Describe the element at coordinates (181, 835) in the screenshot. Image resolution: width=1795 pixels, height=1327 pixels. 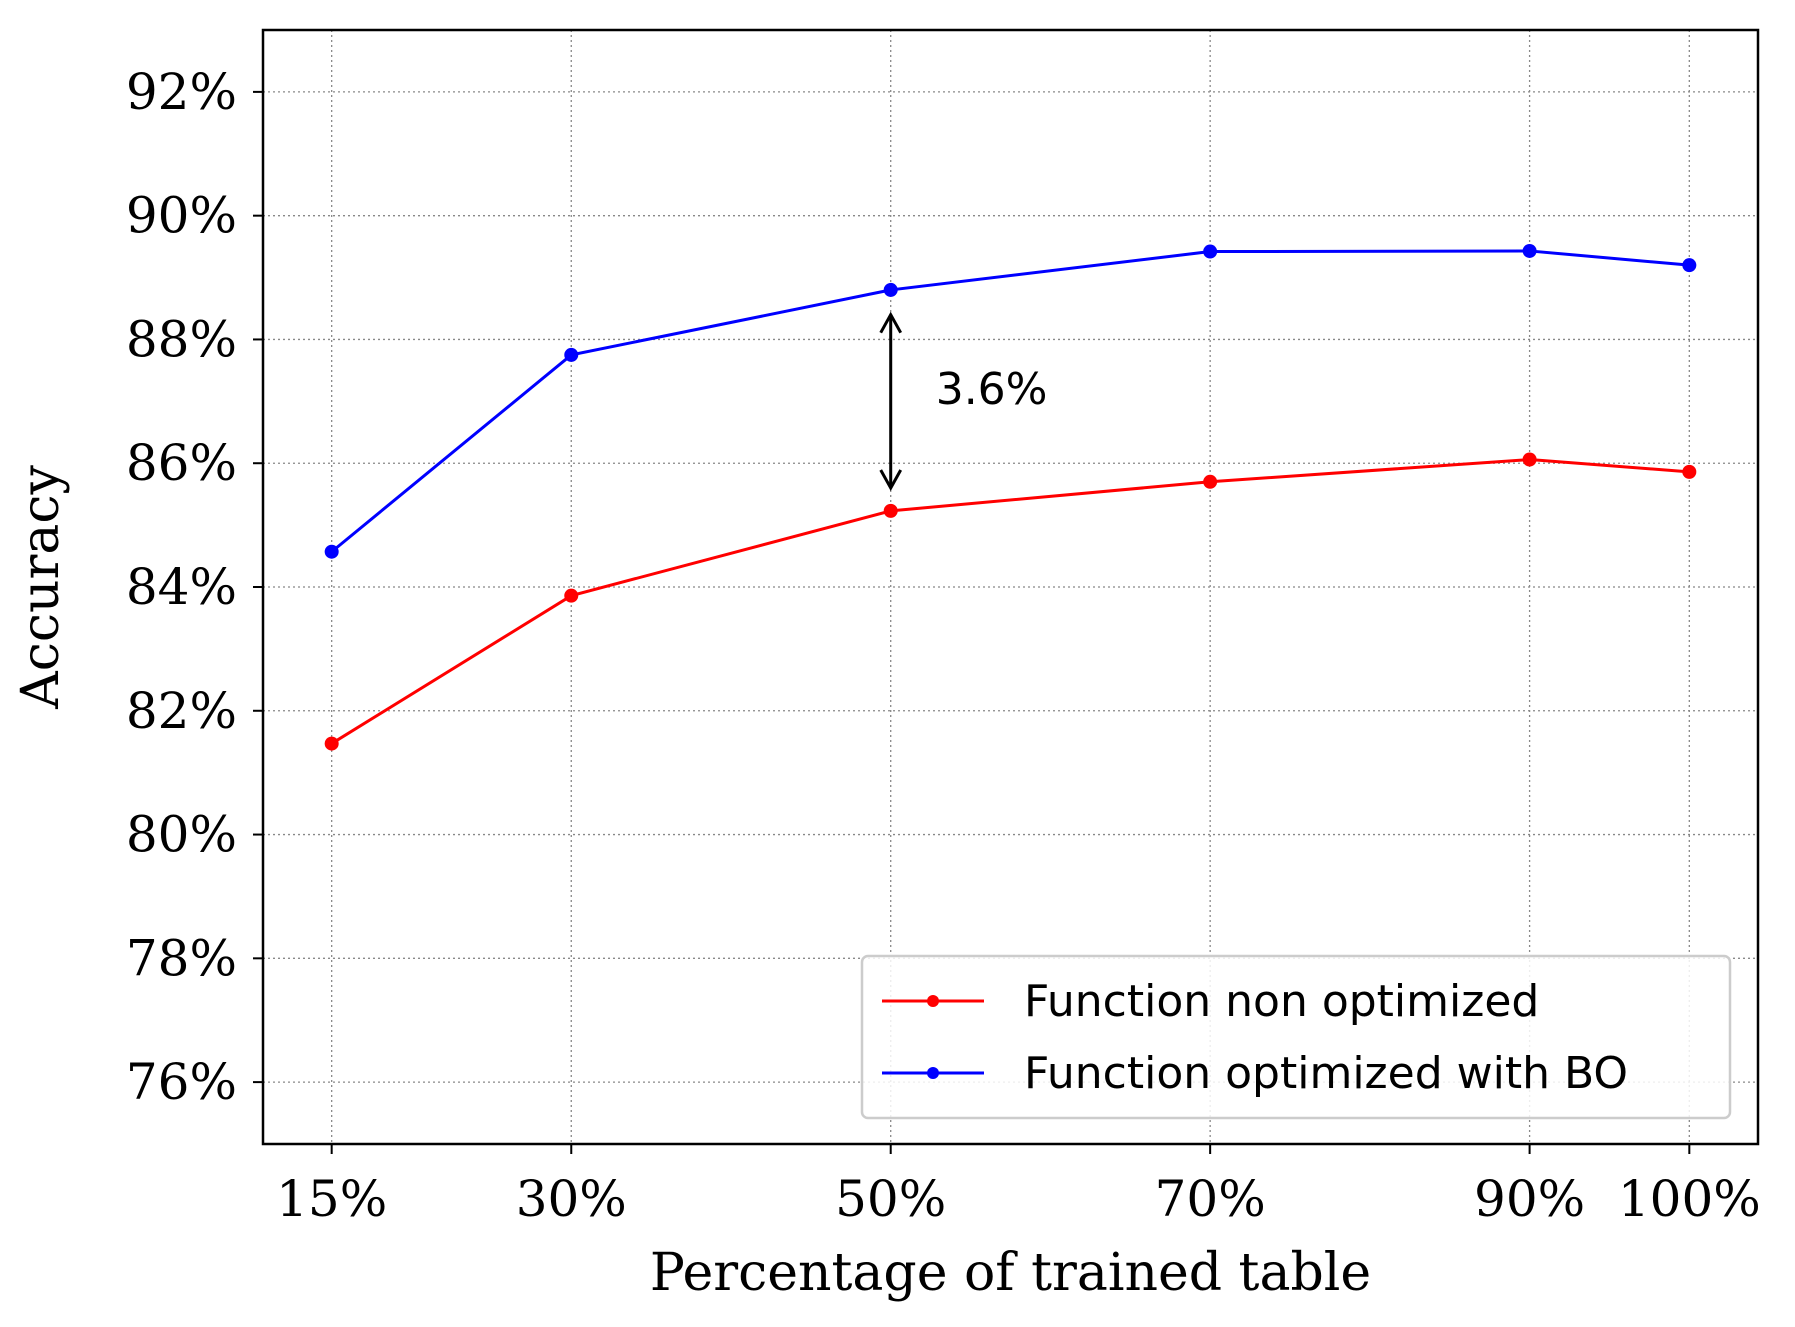
I see `y-tick-label: 80%` at that location.